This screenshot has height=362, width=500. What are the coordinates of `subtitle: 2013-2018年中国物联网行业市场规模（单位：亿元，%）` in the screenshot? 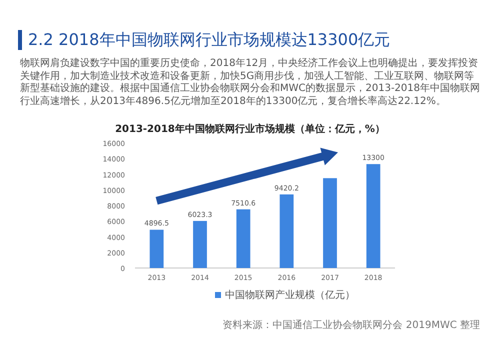 It's located at (250, 129).